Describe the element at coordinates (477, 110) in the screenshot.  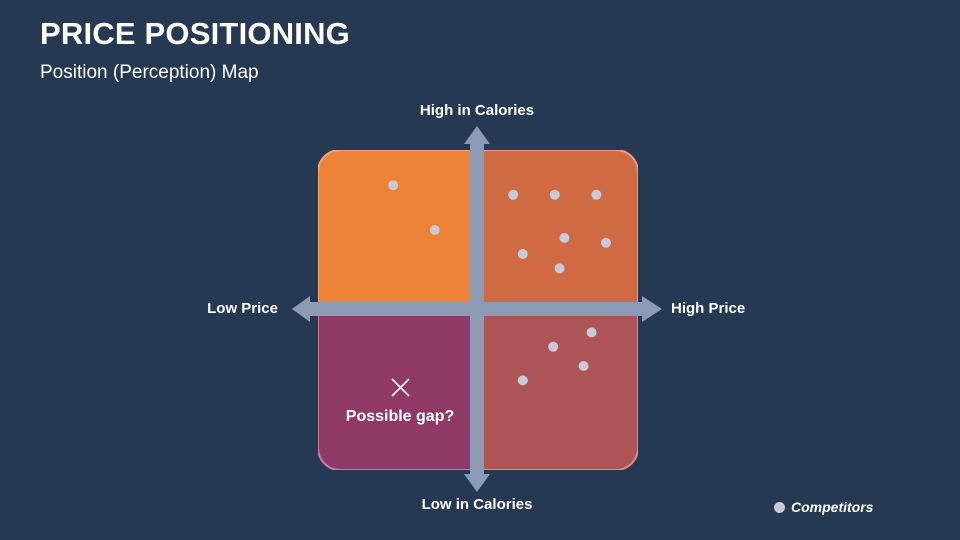
I see `axis-label-high-calories: High in Calories` at that location.